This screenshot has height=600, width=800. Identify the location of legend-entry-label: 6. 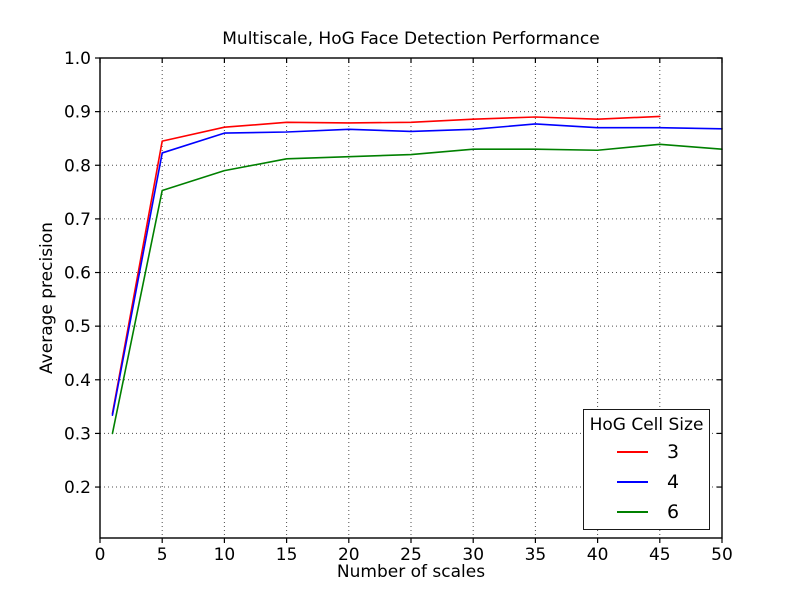
(673, 512).